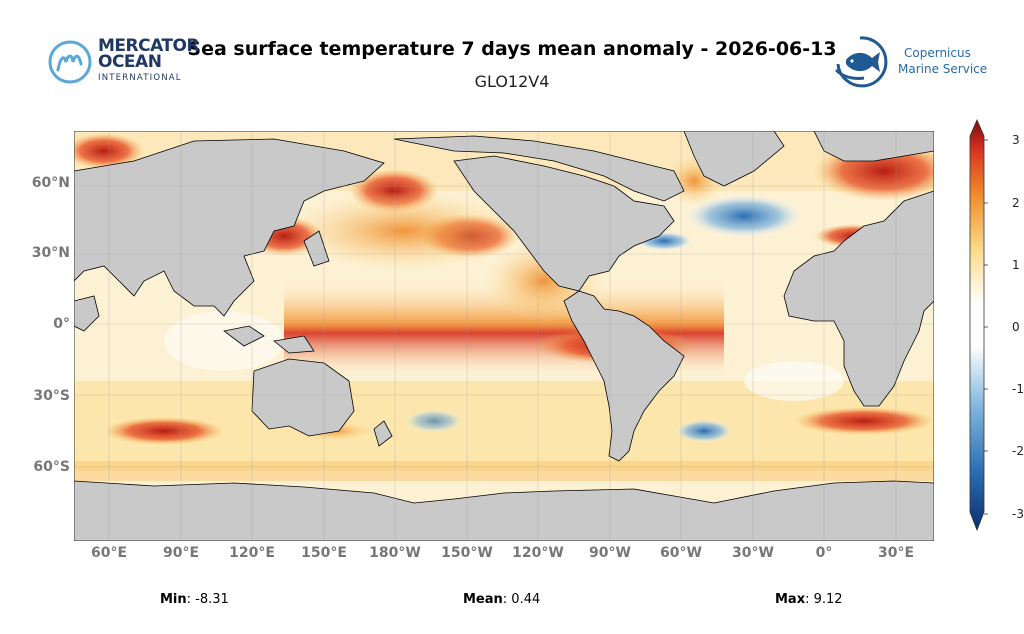 The image size is (1024, 634). What do you see at coordinates (140, 78) in the screenshot?
I see `mercator-logo-line3: INTERNATIONAL` at bounding box center [140, 78].